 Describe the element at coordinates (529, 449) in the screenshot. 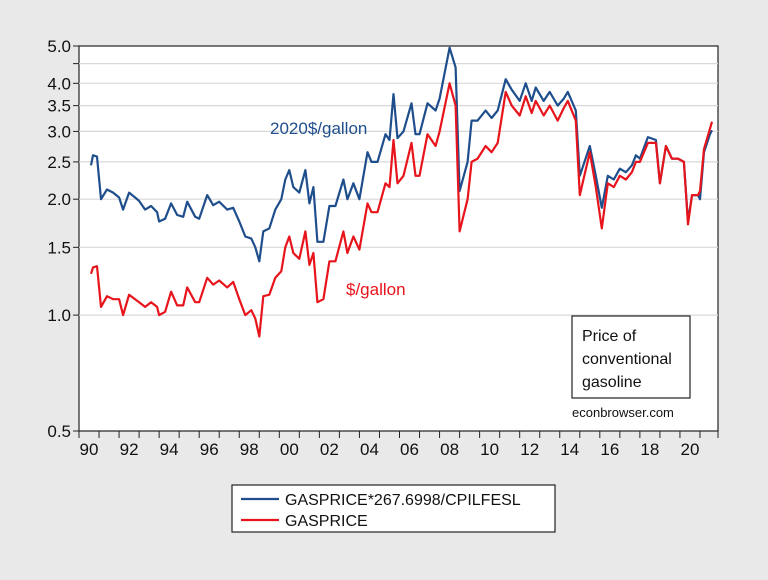

I see `x-tick-label: 12` at that location.